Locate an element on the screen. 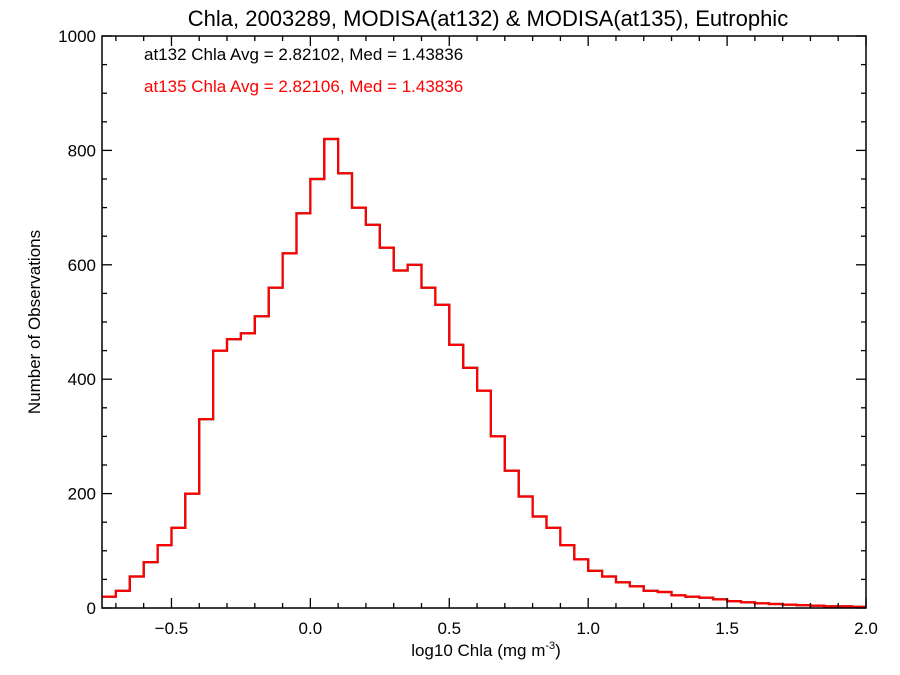  y-tick-label: 1000 is located at coordinates (77, 36).